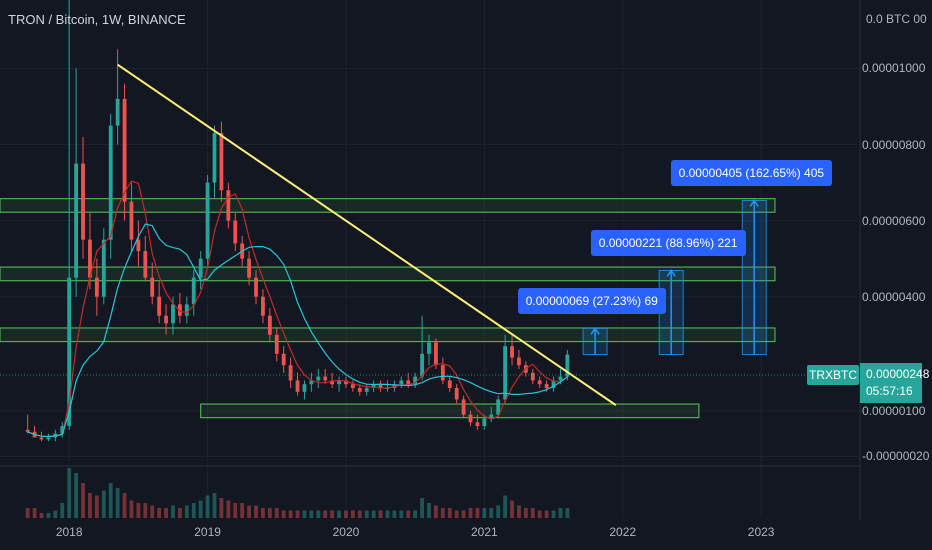 The height and width of the screenshot is (550, 932). What do you see at coordinates (761, 532) in the screenshot?
I see `time-tick-label: 2023` at bounding box center [761, 532].